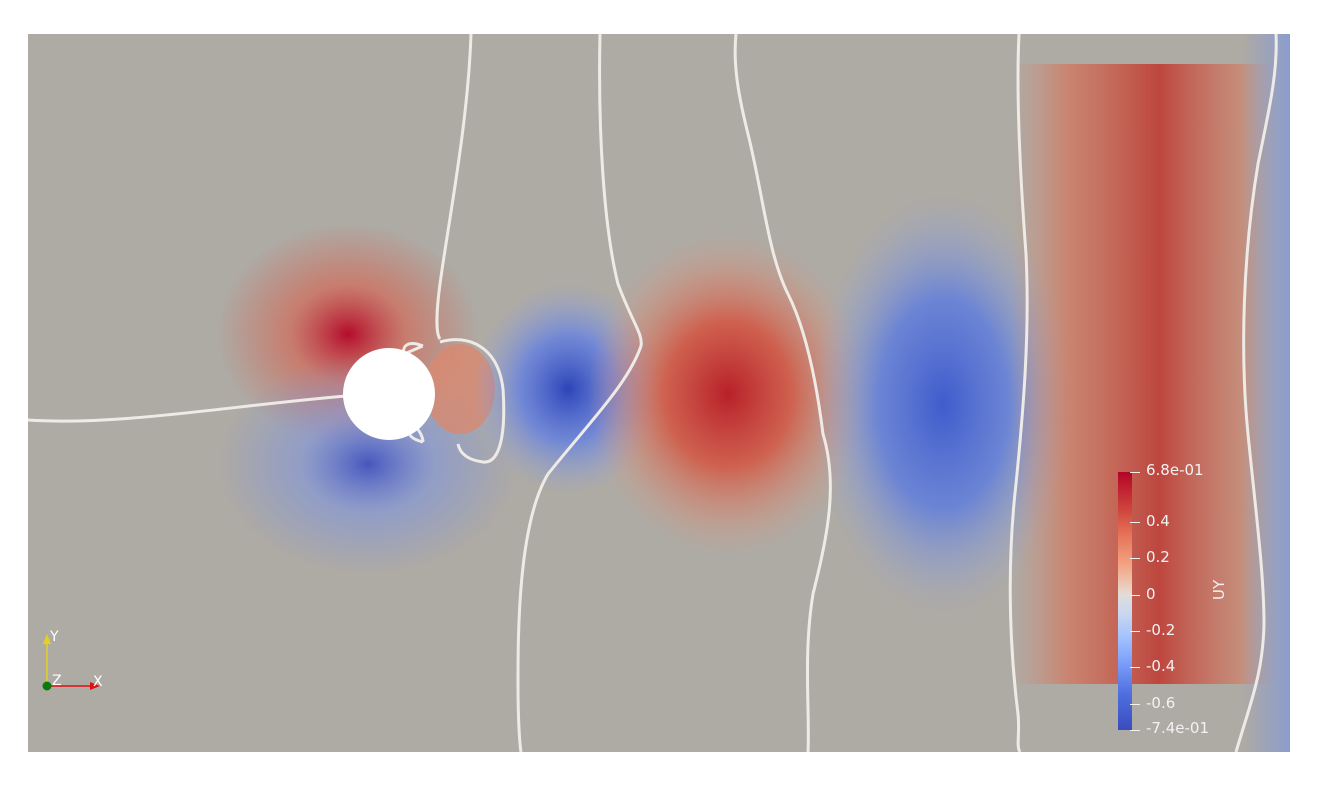 This screenshot has height=786, width=1322. Describe the element at coordinates (1125, 601) in the screenshot. I see `colorbar-scale` at that location.